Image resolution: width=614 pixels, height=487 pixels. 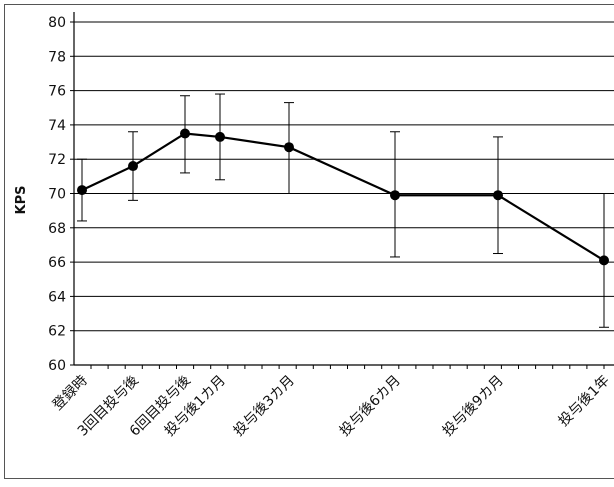 I want to click on y-tick-label: 78, so click(x=57, y=57).